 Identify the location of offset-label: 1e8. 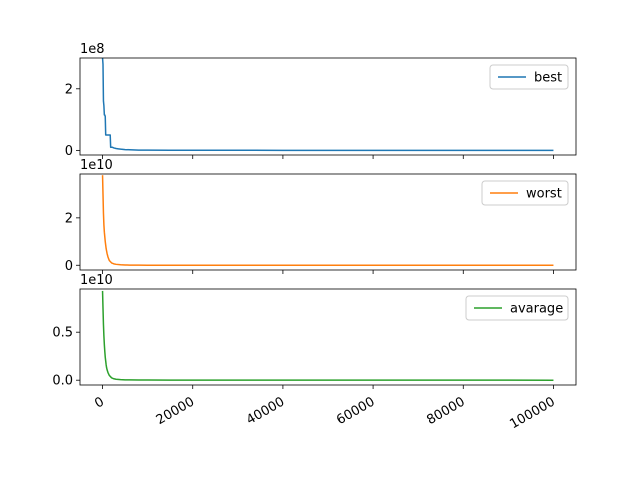
(92, 49).